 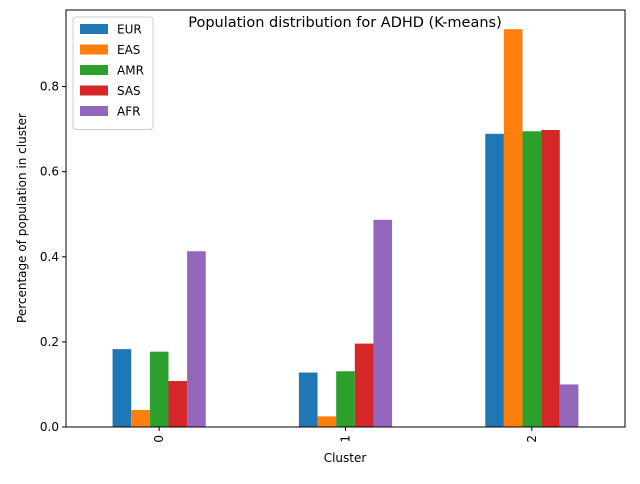 I want to click on legend-swatch-amr, so click(x=94, y=70).